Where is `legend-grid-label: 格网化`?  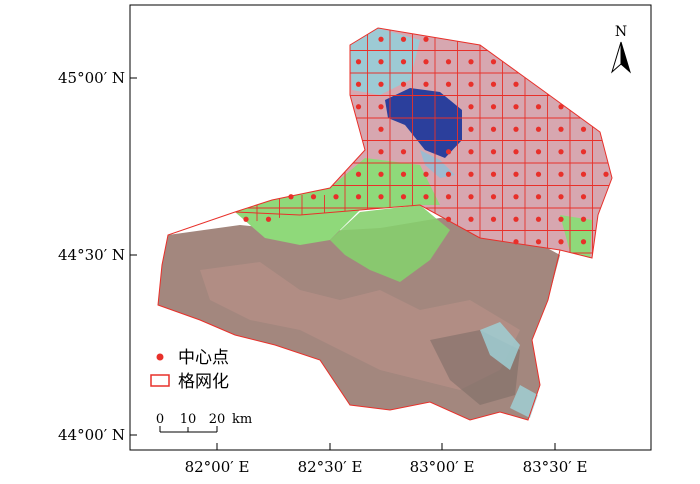 legend-grid-label: 格网化 is located at coordinates (203, 382).